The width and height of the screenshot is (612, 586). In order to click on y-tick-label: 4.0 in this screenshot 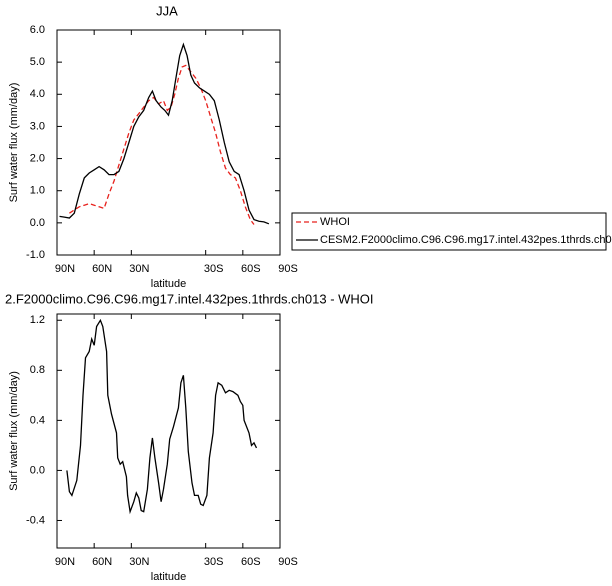, I will do `click(37, 94)`.